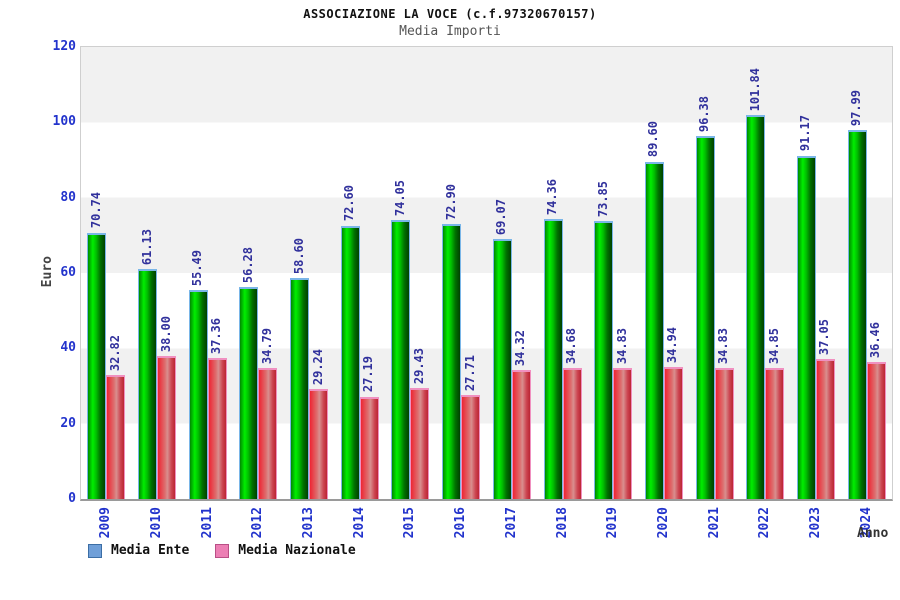 Image resolution: width=900 pixels, height=600 pixels. Describe the element at coordinates (146, 246) in the screenshot. I see `bar-value-label: 61.13` at that location.